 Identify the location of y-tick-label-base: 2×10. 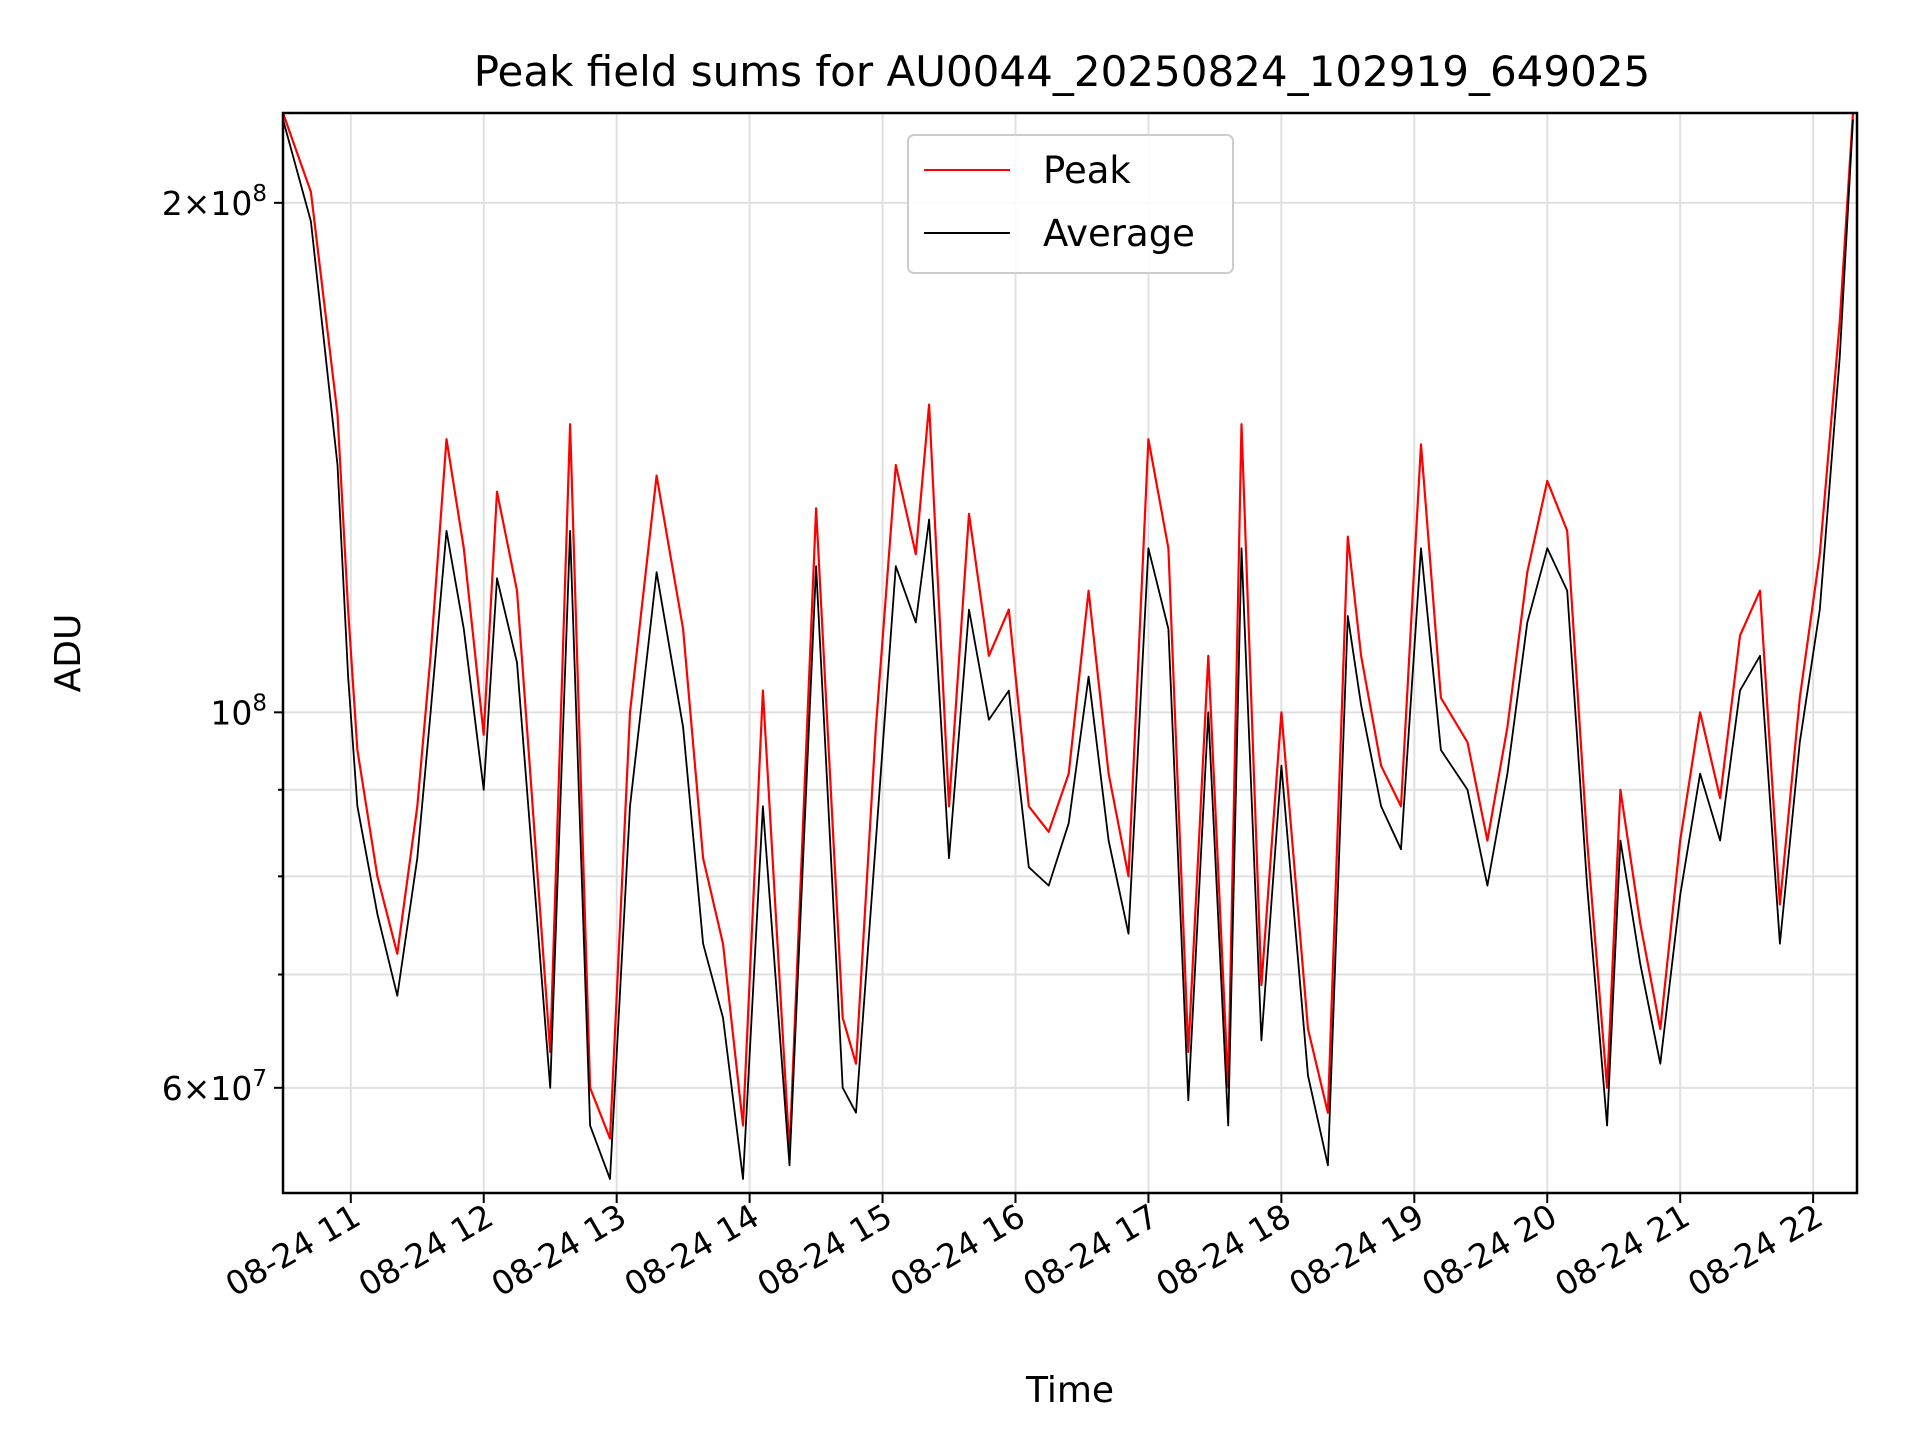
(207, 203).